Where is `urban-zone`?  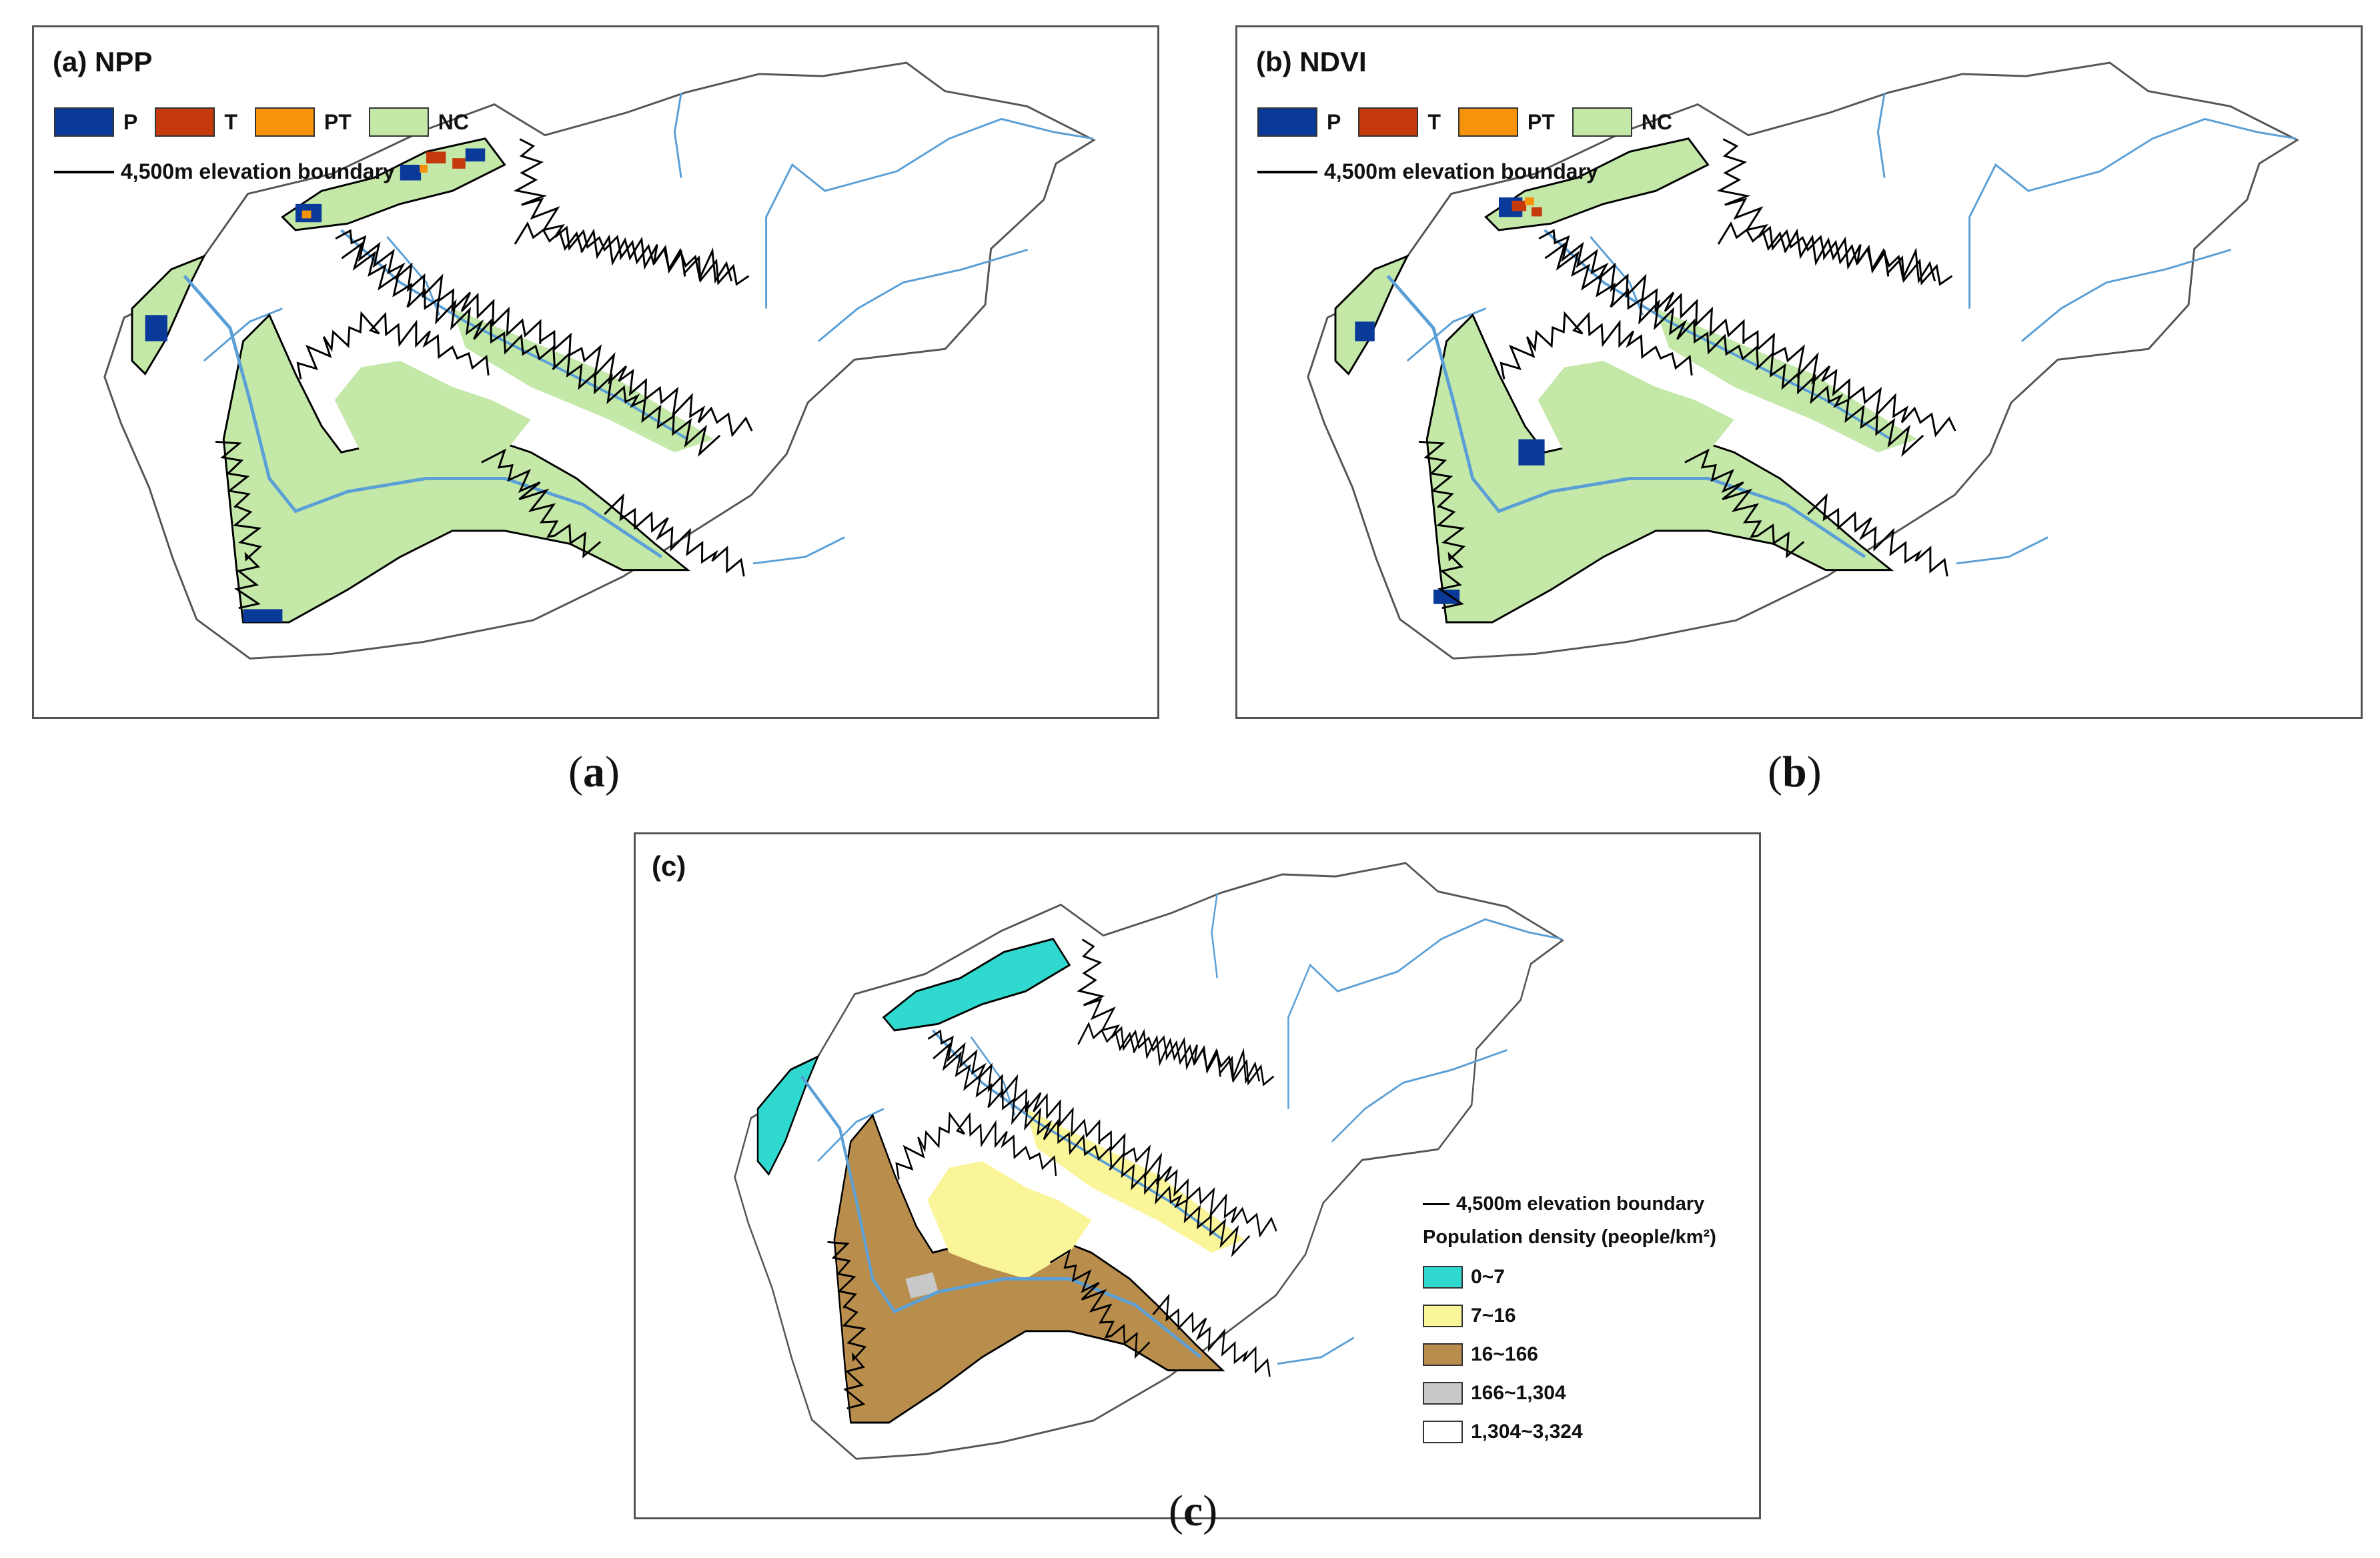
urban-zone is located at coordinates (922, 1285).